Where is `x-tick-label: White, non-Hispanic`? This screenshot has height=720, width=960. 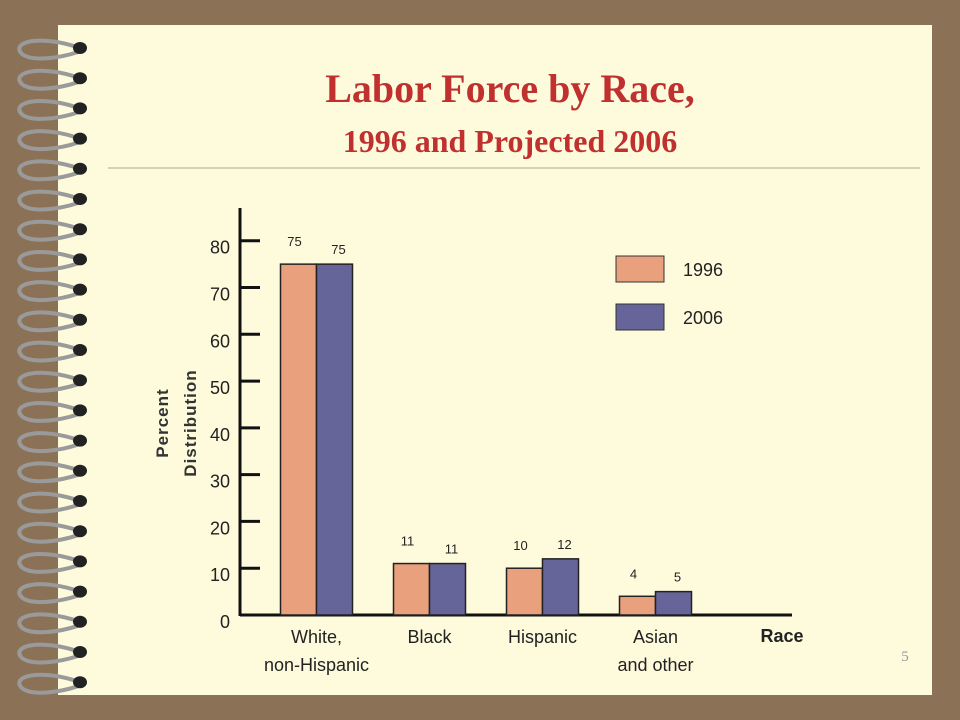 x-tick-label: White, non-Hispanic is located at coordinates (316, 651).